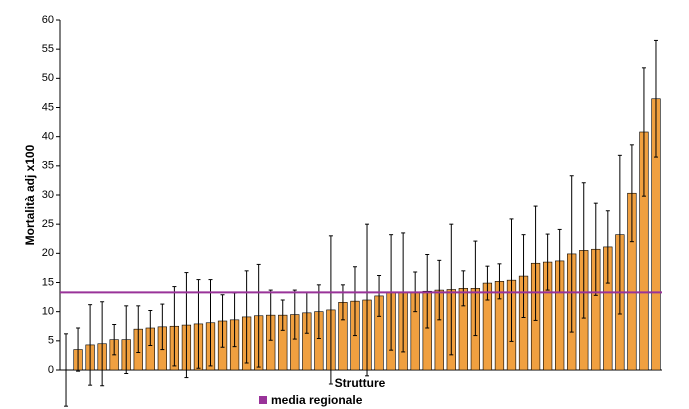  Describe the element at coordinates (30, 194) in the screenshot. I see `y-axis-label: Mortalità adj x100` at that location.